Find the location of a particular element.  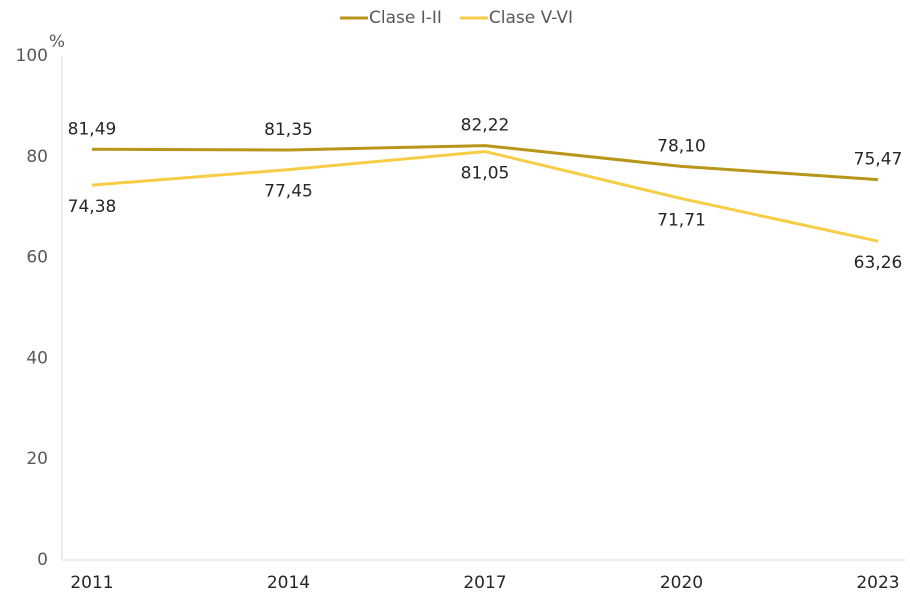

x-tick-label: 2017 is located at coordinates (484, 583).